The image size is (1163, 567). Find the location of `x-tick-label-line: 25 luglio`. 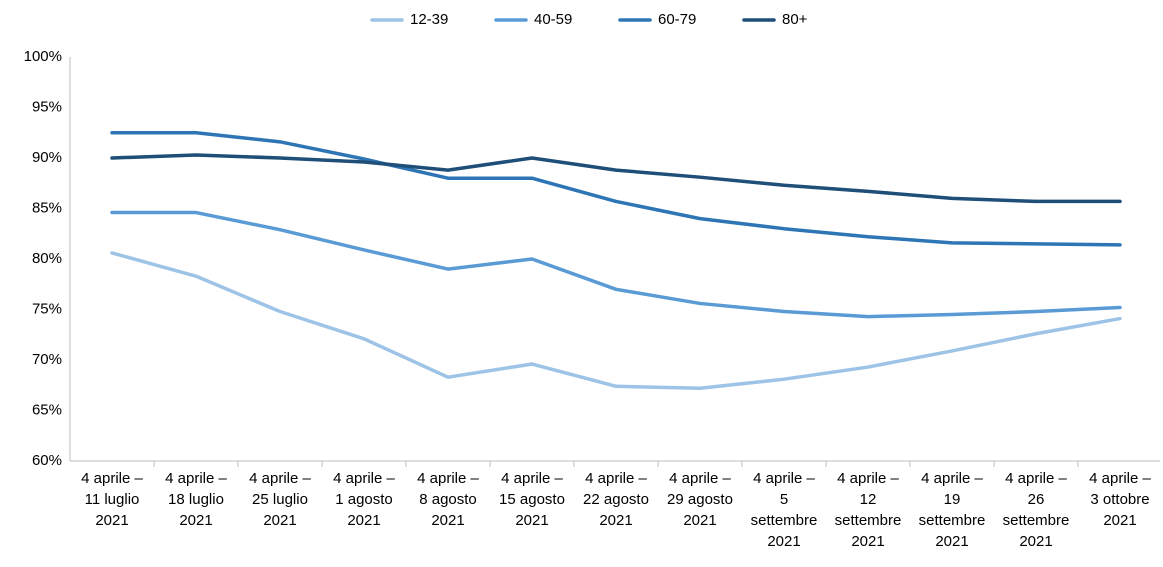

x-tick-label-line: 25 luglio is located at coordinates (280, 499).